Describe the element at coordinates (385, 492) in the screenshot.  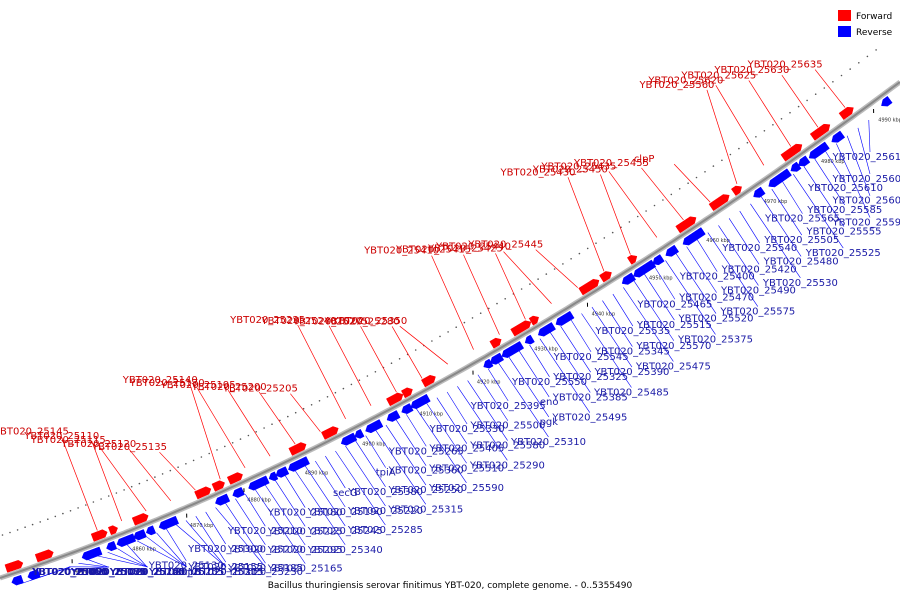
I see `reverse-gene-label: YBT020_25380` at that location.